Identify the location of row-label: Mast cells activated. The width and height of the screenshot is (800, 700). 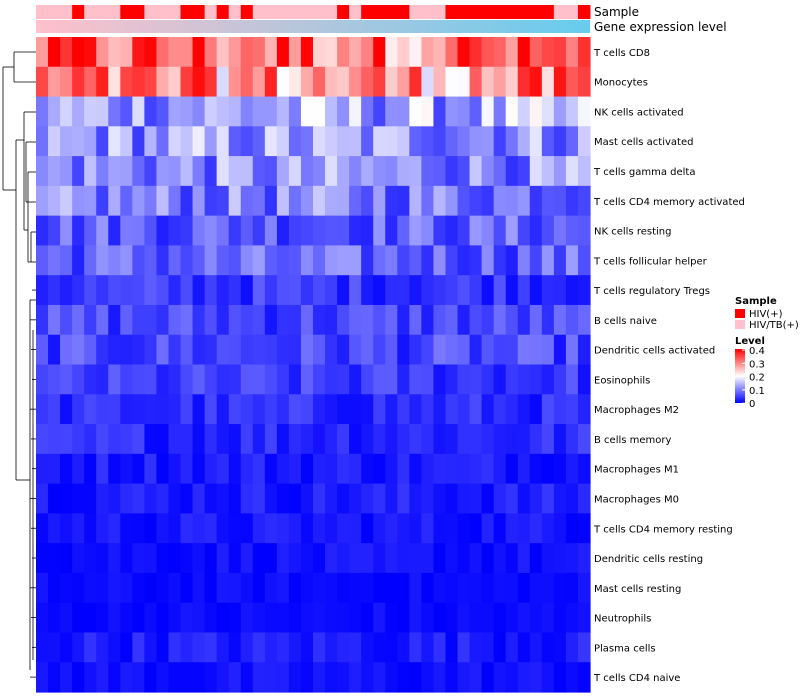
(643, 142).